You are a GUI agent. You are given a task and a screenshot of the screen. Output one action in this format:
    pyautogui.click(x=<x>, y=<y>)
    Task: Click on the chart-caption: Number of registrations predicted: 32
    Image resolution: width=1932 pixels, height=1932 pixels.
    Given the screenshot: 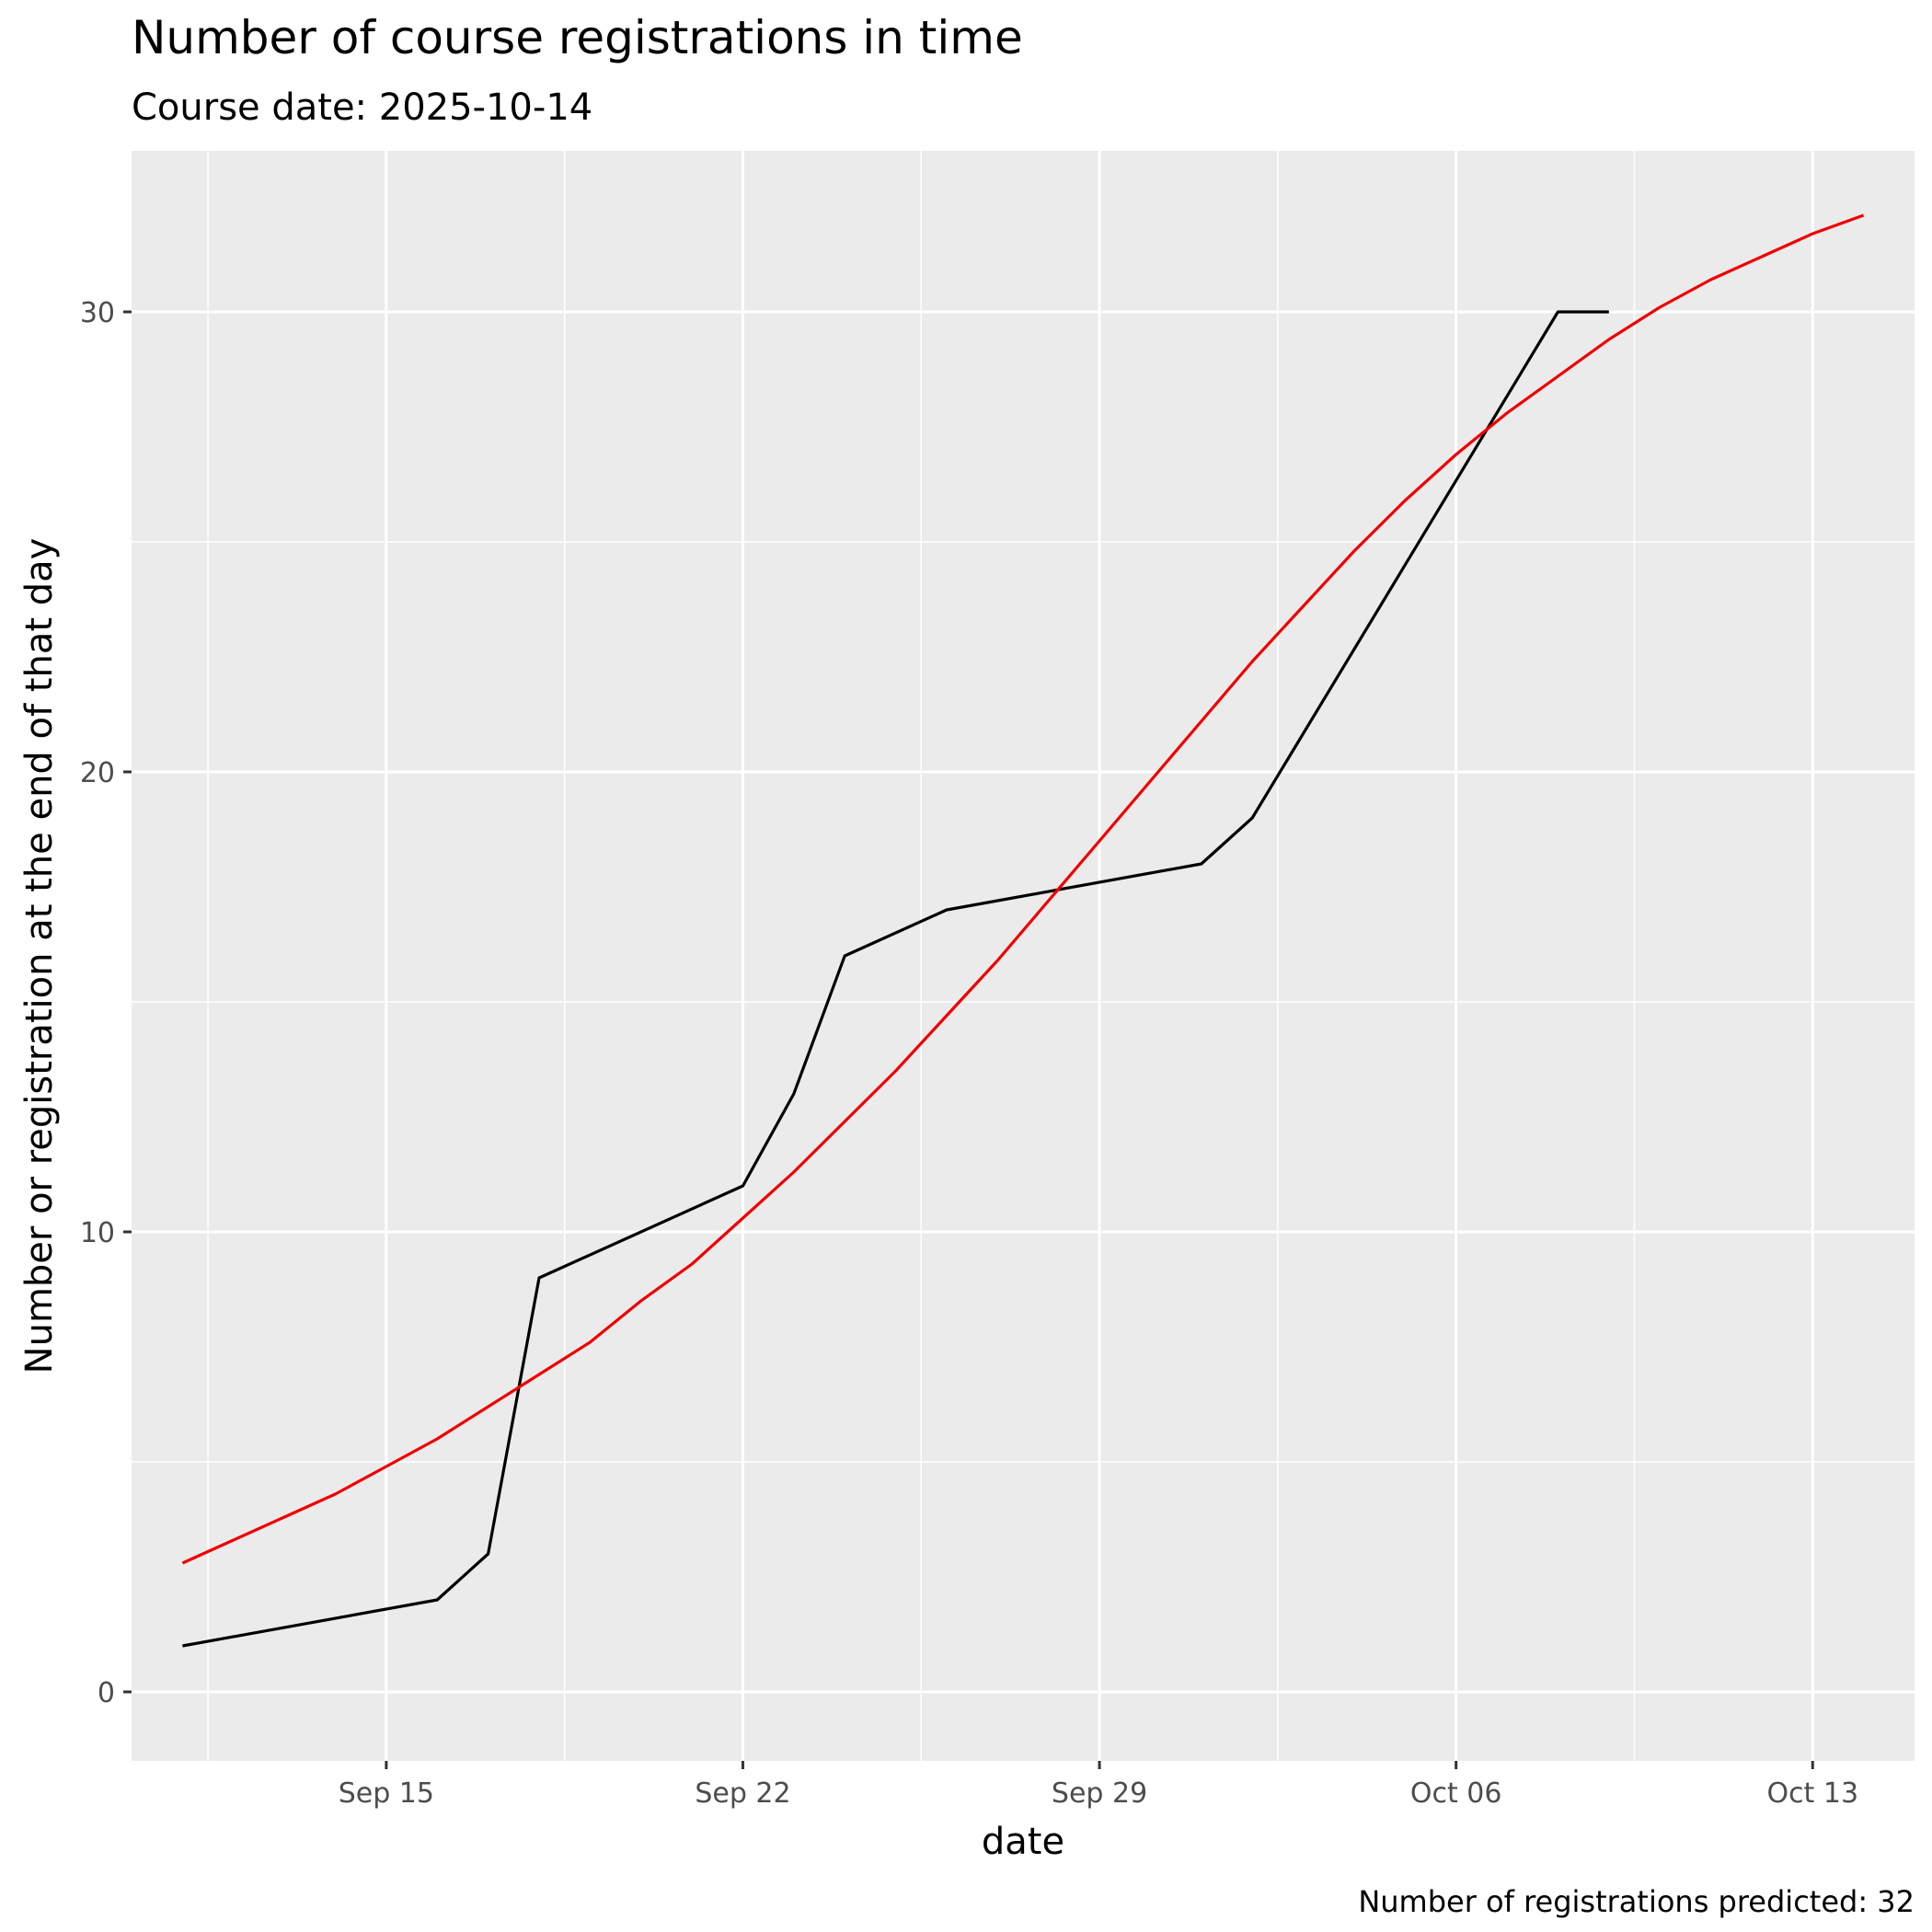 What is the action you would take?
    pyautogui.click(x=1636, y=1901)
    